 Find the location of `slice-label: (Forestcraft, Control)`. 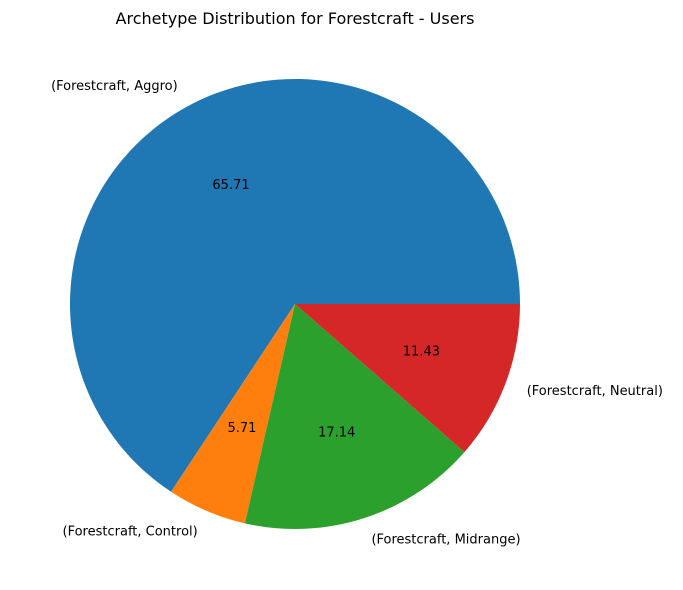

slice-label: (Forestcraft, Control) is located at coordinates (130, 532).